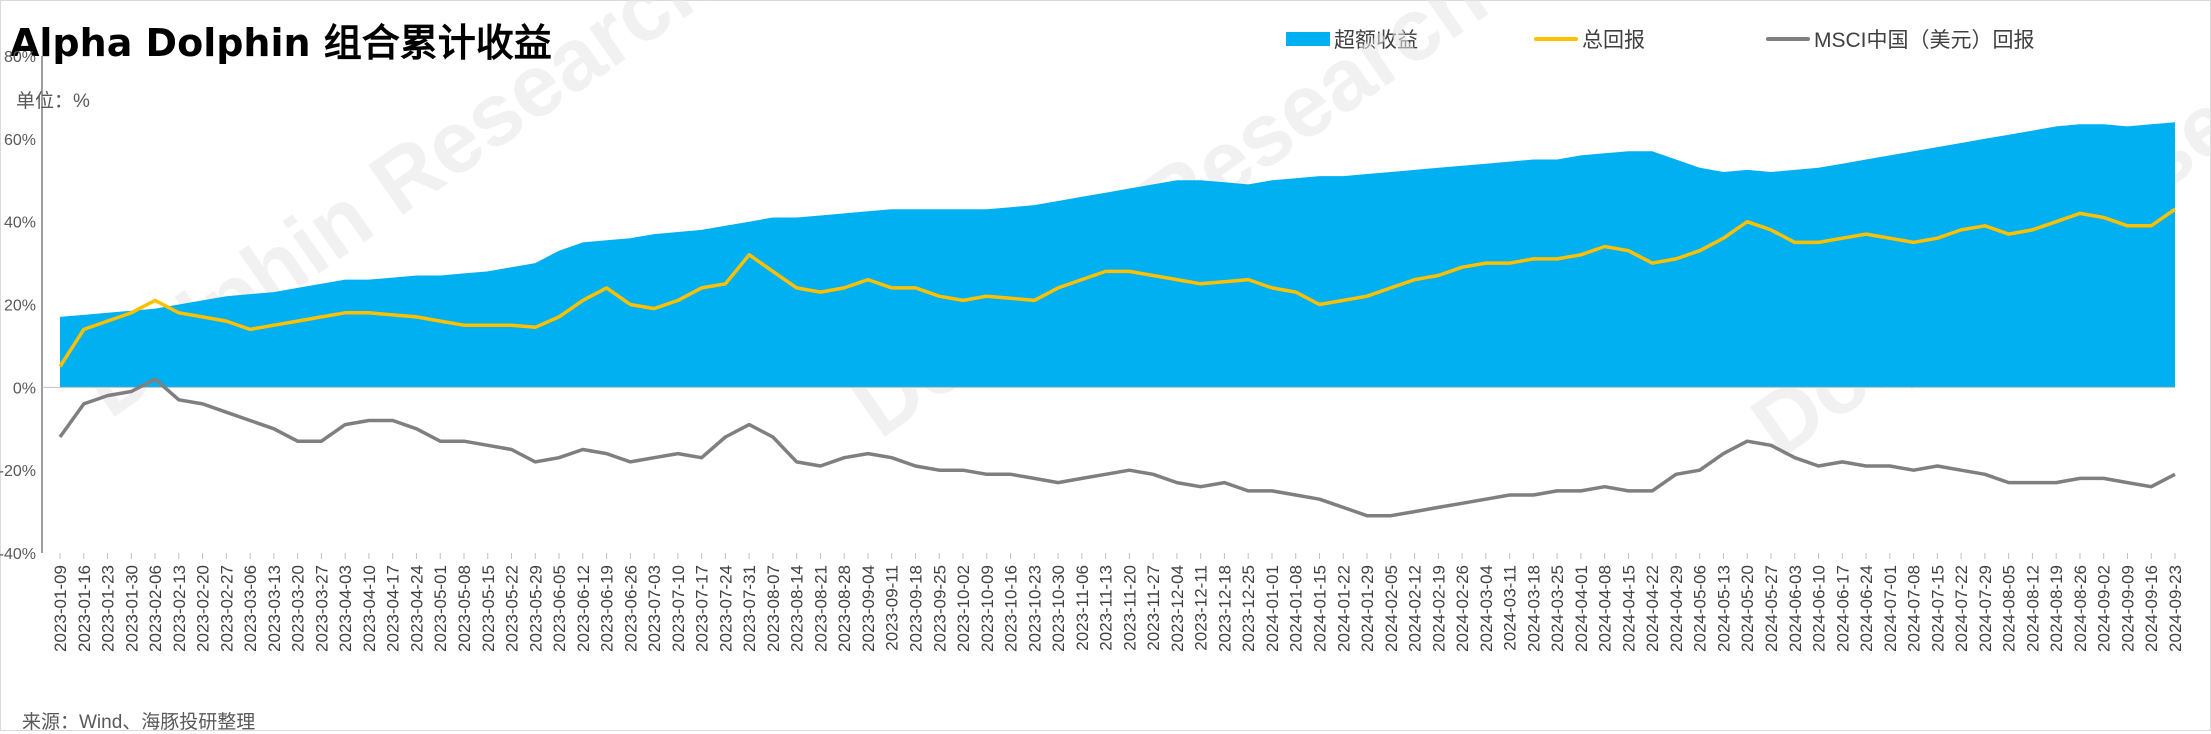  Describe the element at coordinates (1248, 608) in the screenshot. I see `x-tick-label: 2023-12-25` at that location.